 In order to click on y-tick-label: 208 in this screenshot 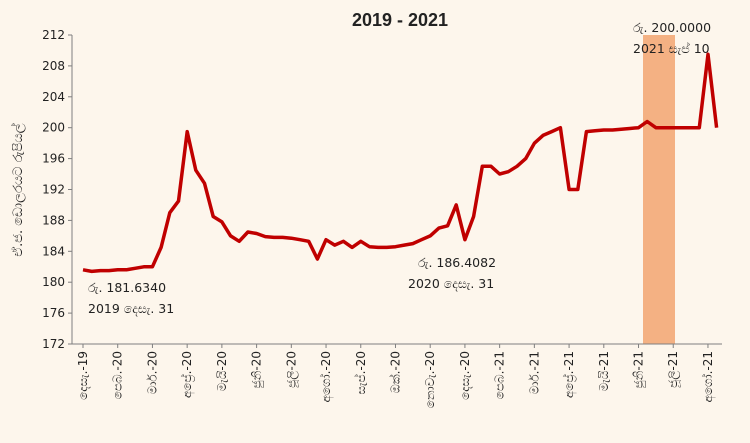, I will do `click(53, 66)`.